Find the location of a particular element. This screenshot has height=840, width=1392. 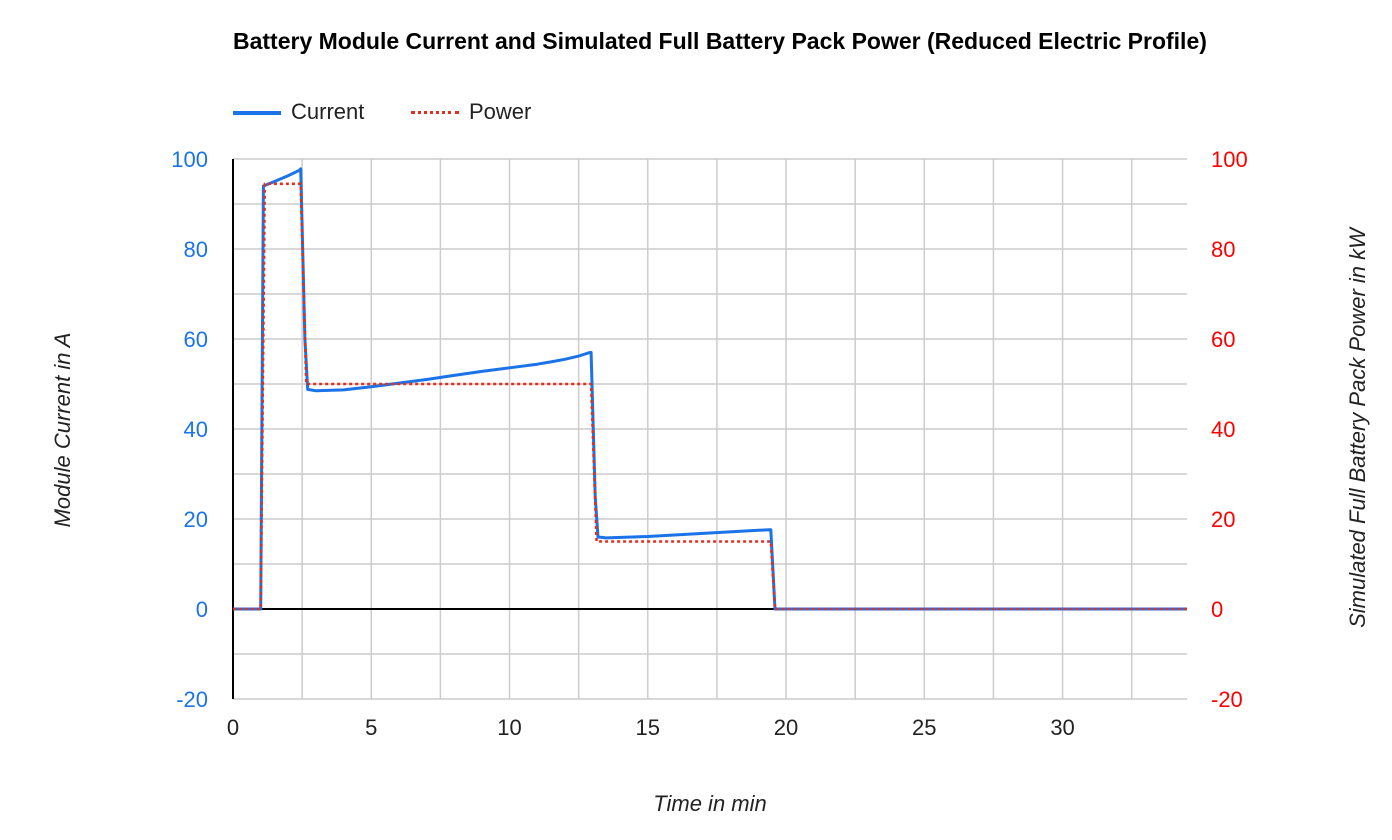

left-y-tick-label: 0 is located at coordinates (202, 609).